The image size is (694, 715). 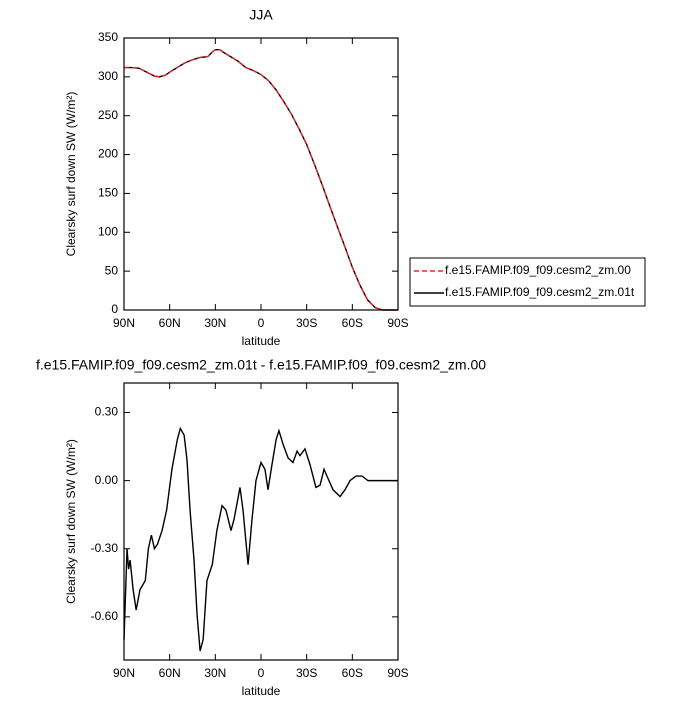 I want to click on y-tick-label: 100, so click(x=108, y=231).